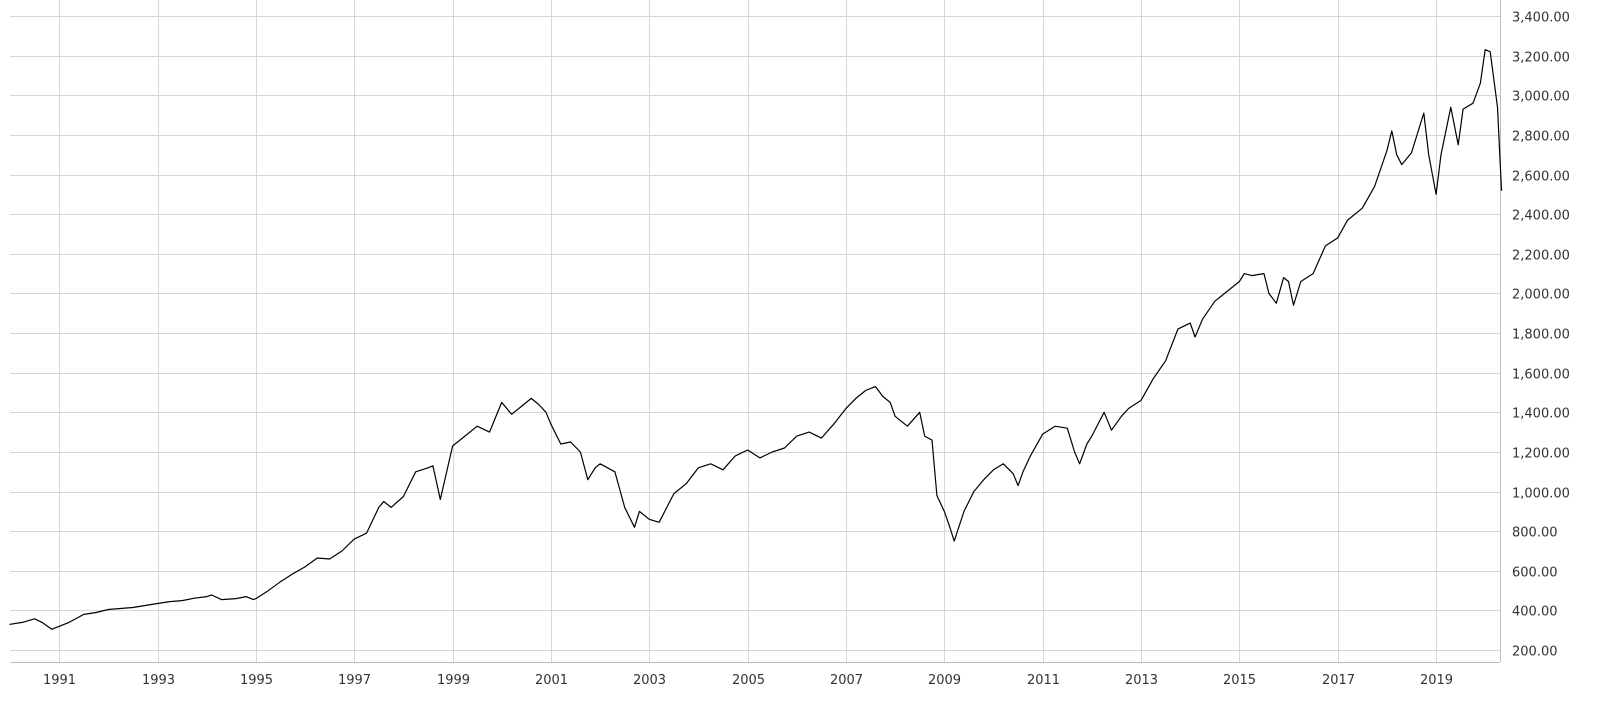 The height and width of the screenshot is (703, 1600). What do you see at coordinates (1541, 414) in the screenshot?
I see `y-tick-label: 1,400.00` at bounding box center [1541, 414].